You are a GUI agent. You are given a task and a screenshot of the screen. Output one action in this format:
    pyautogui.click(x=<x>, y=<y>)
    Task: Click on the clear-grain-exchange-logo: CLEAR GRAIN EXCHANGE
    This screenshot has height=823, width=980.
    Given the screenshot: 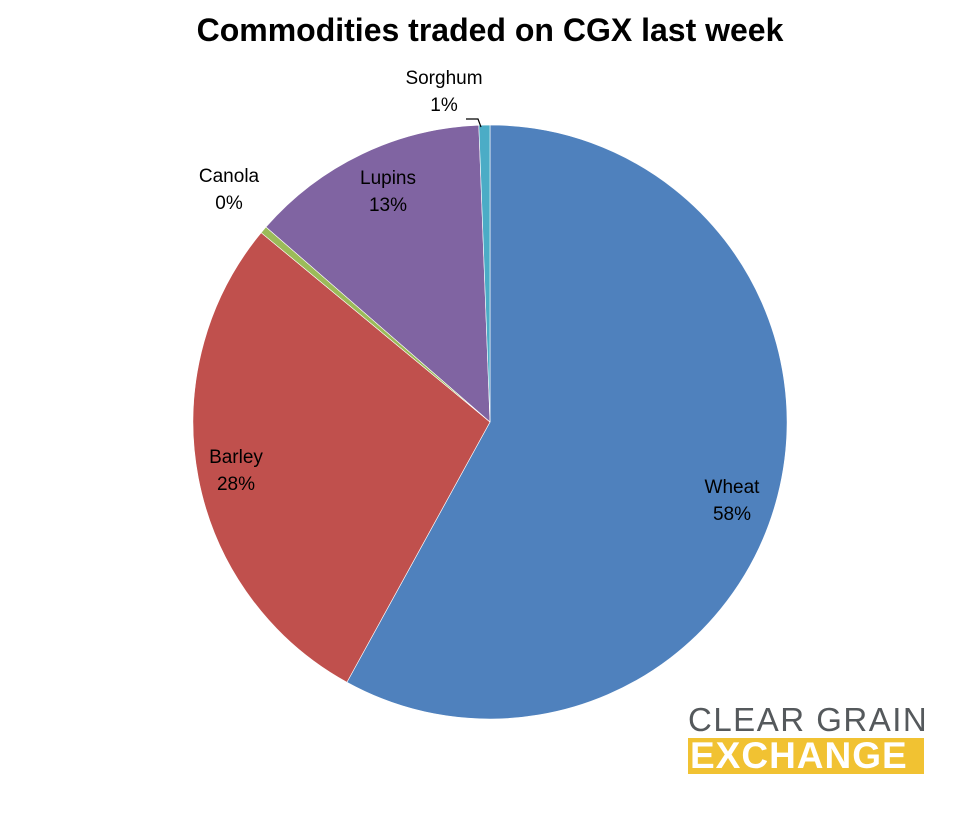 What is the action you would take?
    pyautogui.click(x=808, y=737)
    